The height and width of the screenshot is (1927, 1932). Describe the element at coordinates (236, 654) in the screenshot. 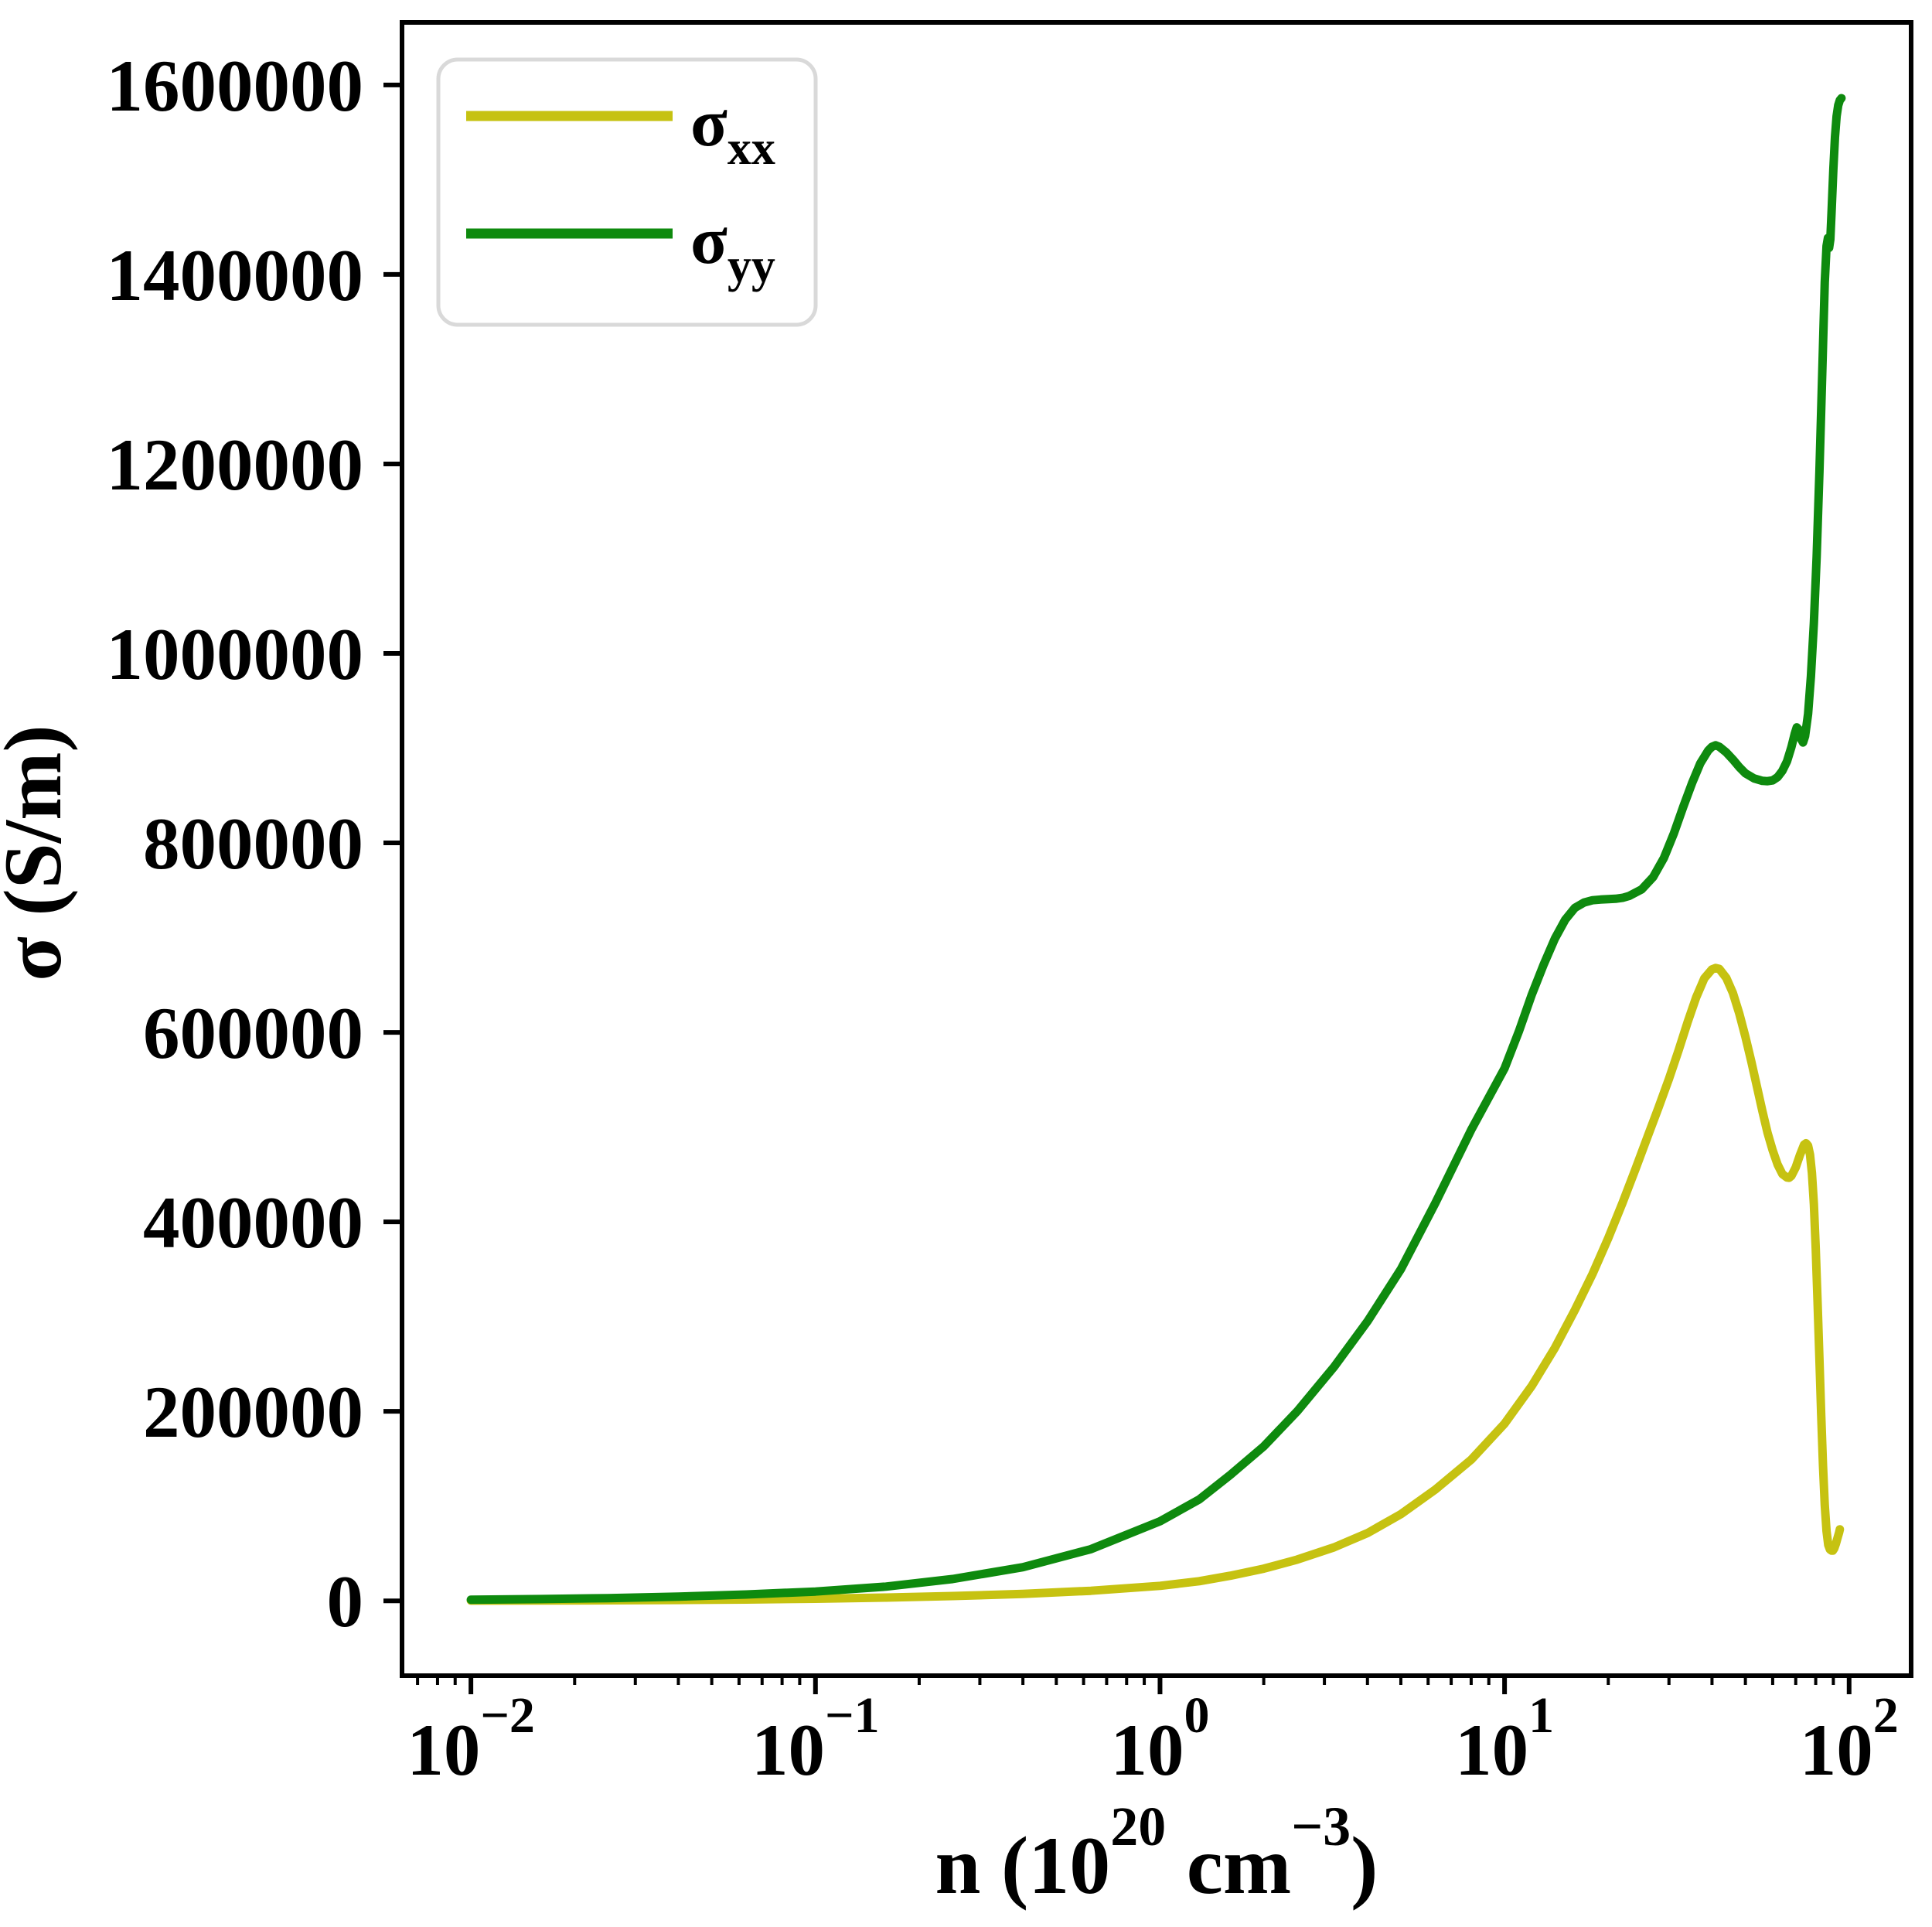

I see `y-axis-tick-label: 1000000` at that location.